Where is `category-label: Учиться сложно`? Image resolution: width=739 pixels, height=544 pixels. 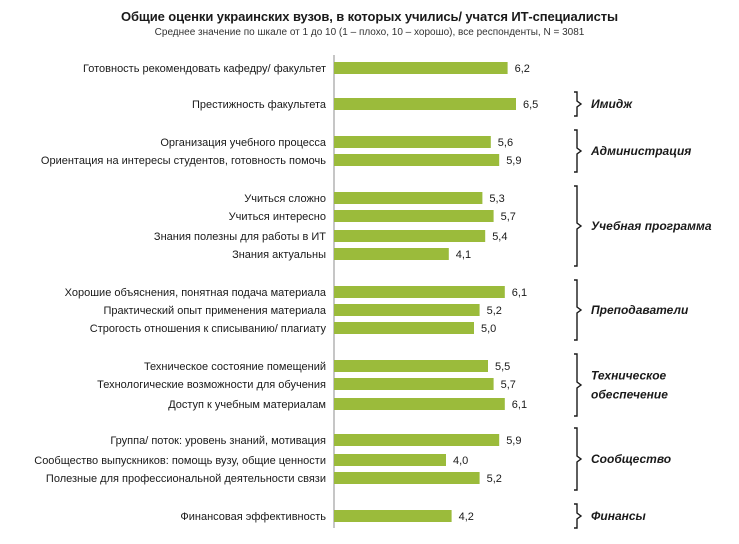 category-label: Учиться сложно is located at coordinates (285, 199).